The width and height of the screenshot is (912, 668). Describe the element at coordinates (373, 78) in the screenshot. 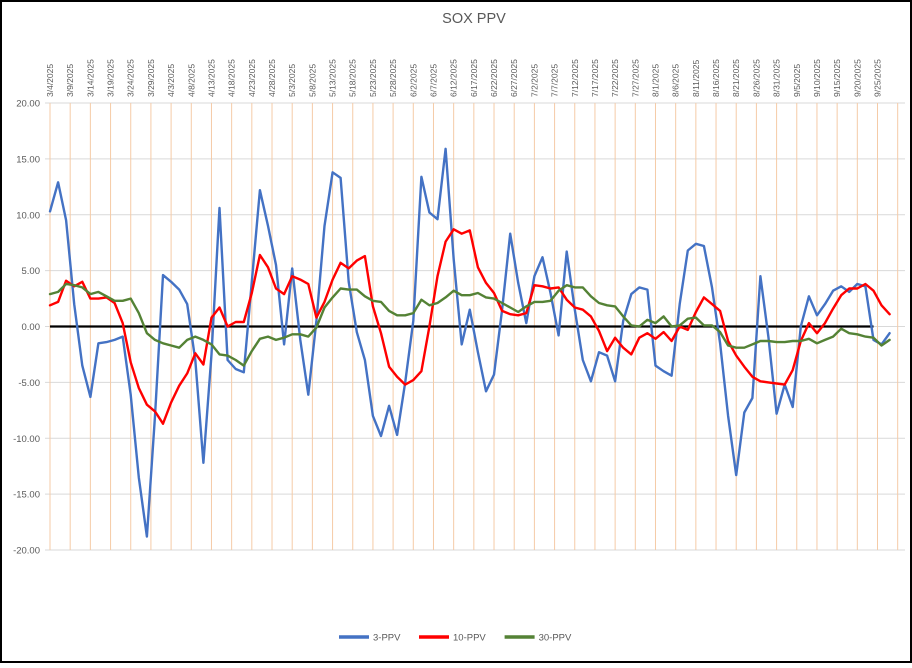

I see `x-tick-label: 5/23/2025` at that location.